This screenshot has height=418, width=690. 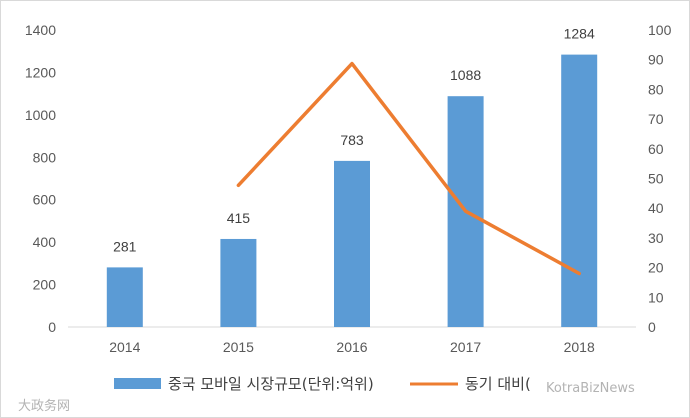 I want to click on y2-tick-label: 70, so click(x=656, y=119).